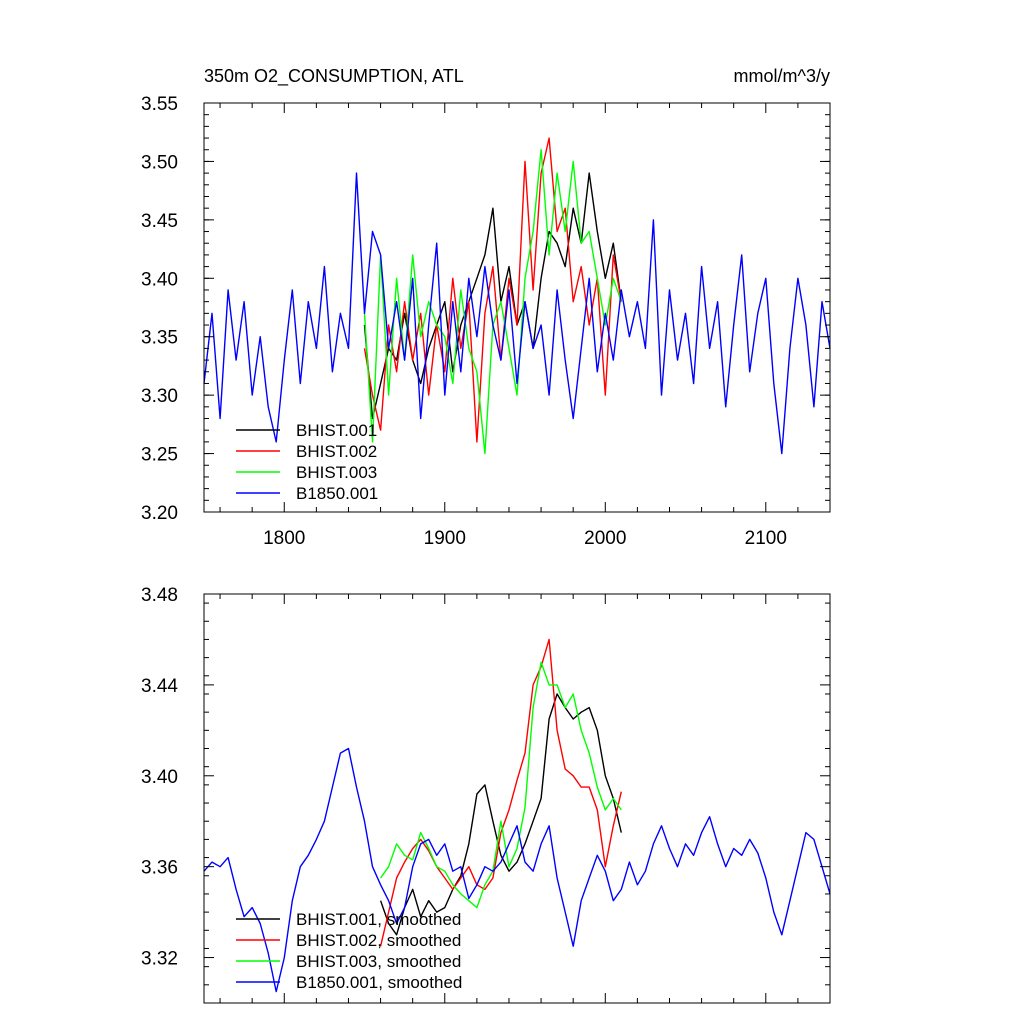  Describe the element at coordinates (336, 472) in the screenshot. I see `legend-label: BHIST.003` at that location.